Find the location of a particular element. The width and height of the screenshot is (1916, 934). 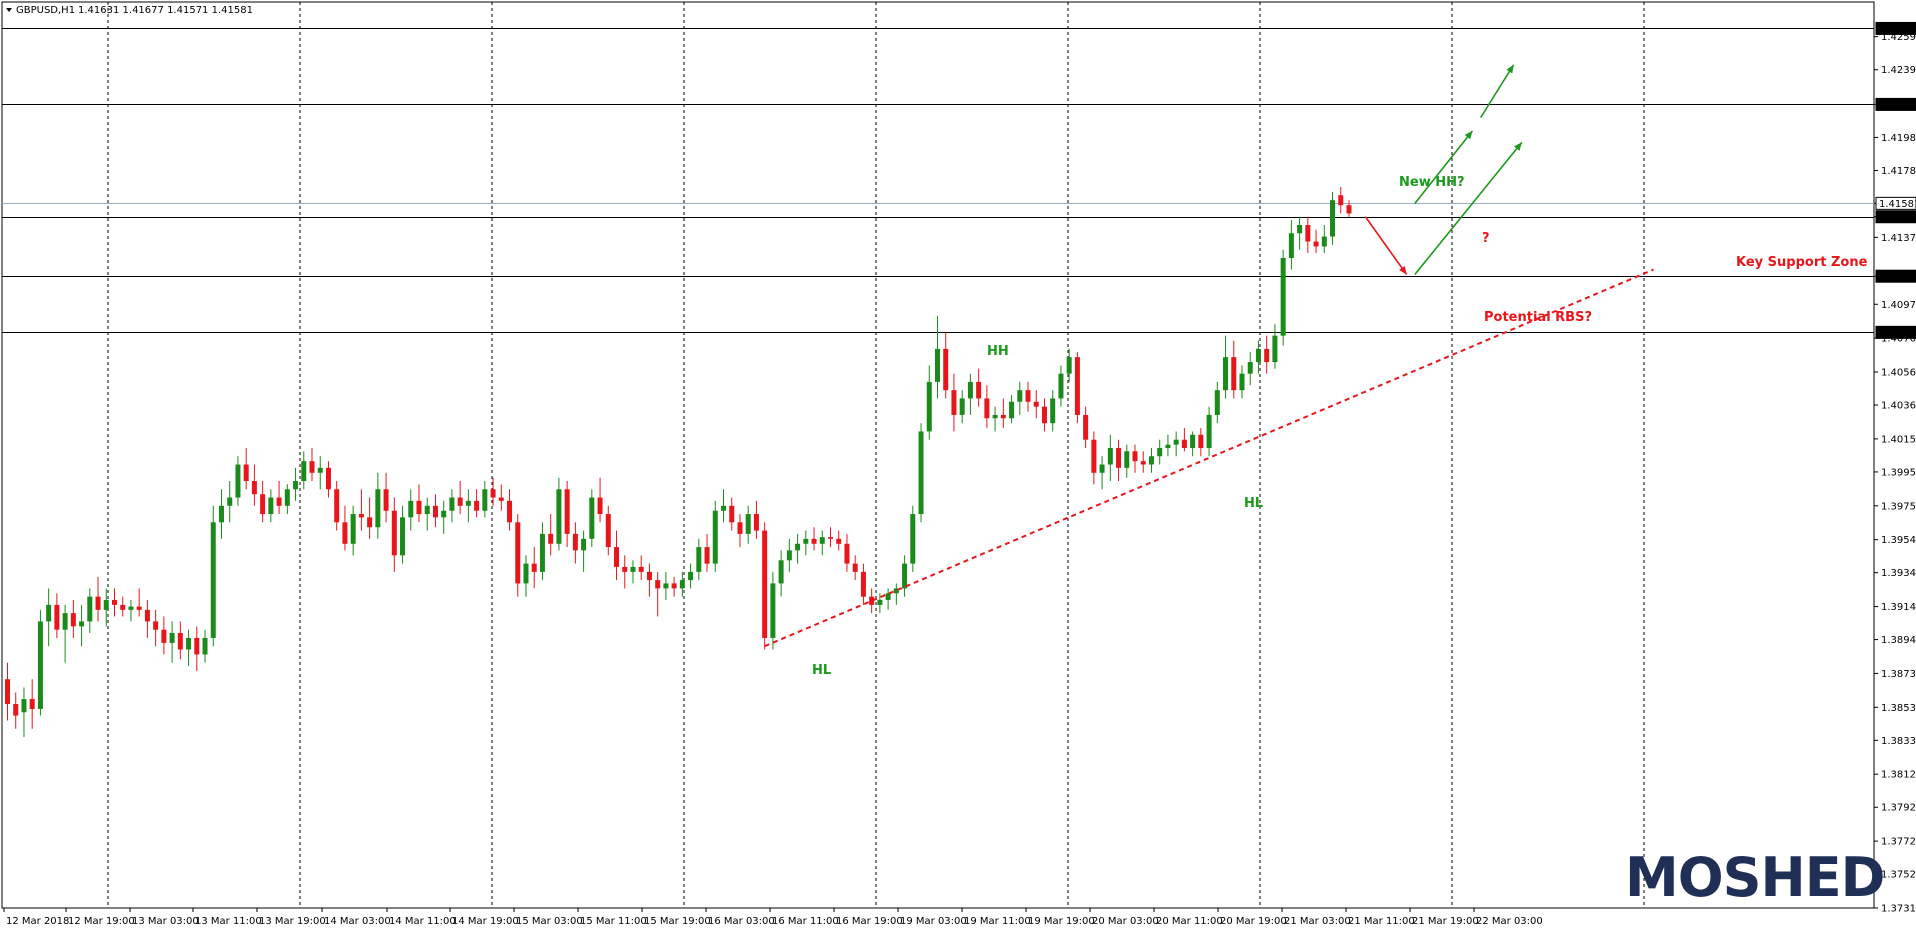

x-tick-label: 15 Mar 03:00 is located at coordinates (549, 921).